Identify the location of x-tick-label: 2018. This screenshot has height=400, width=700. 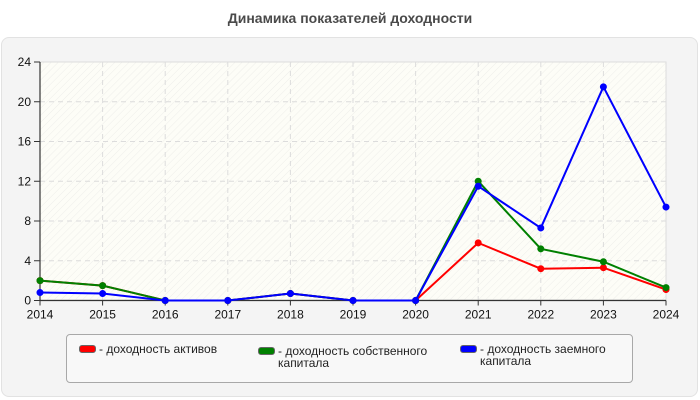
(290, 315).